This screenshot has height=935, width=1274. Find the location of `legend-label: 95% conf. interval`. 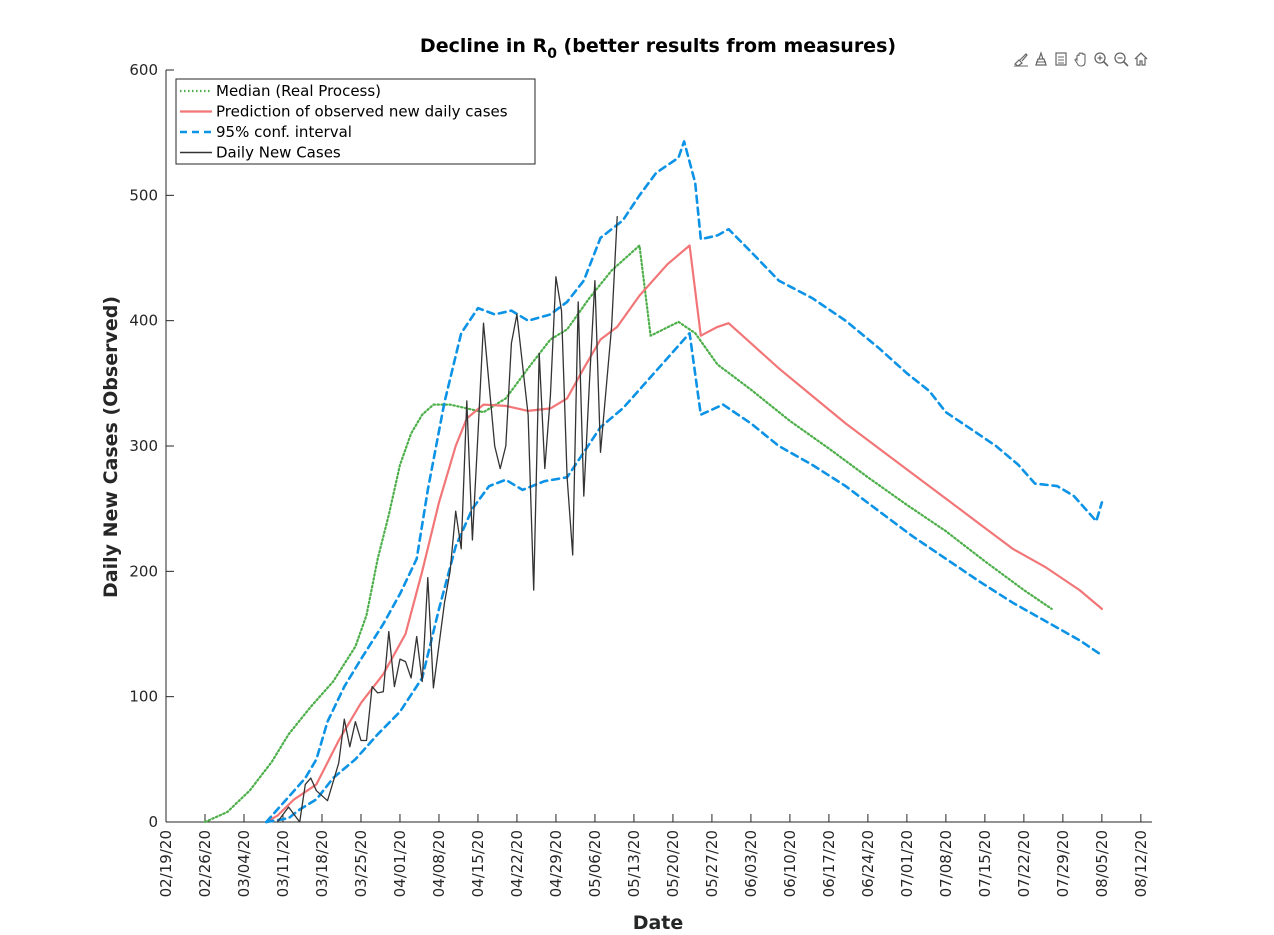

legend-label: 95% conf. interval is located at coordinates (284, 132).